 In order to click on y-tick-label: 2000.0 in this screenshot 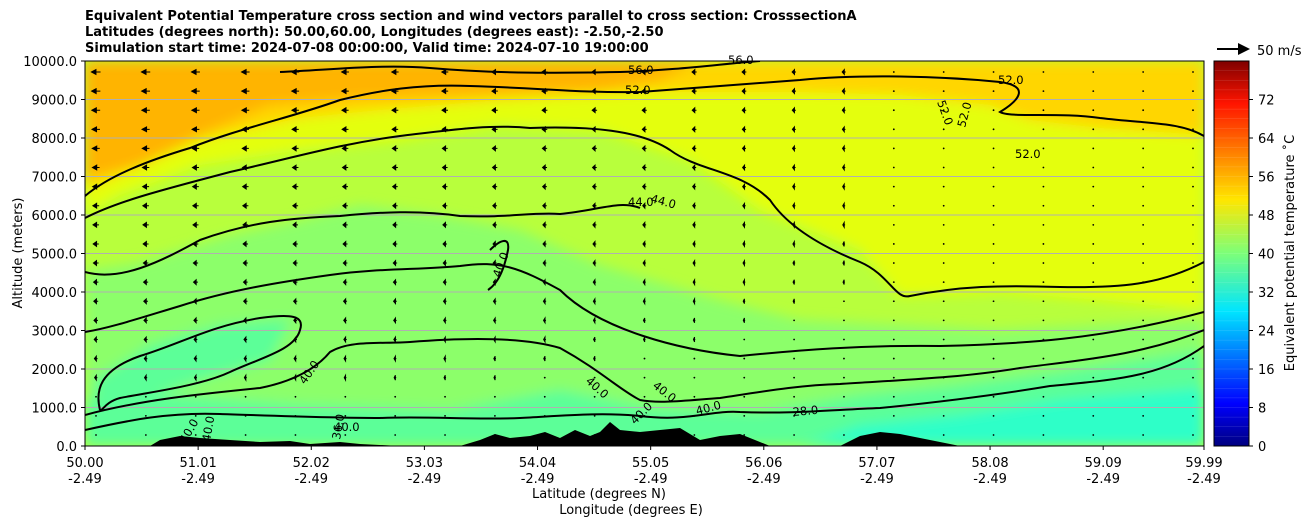, I will do `click(55, 370)`.